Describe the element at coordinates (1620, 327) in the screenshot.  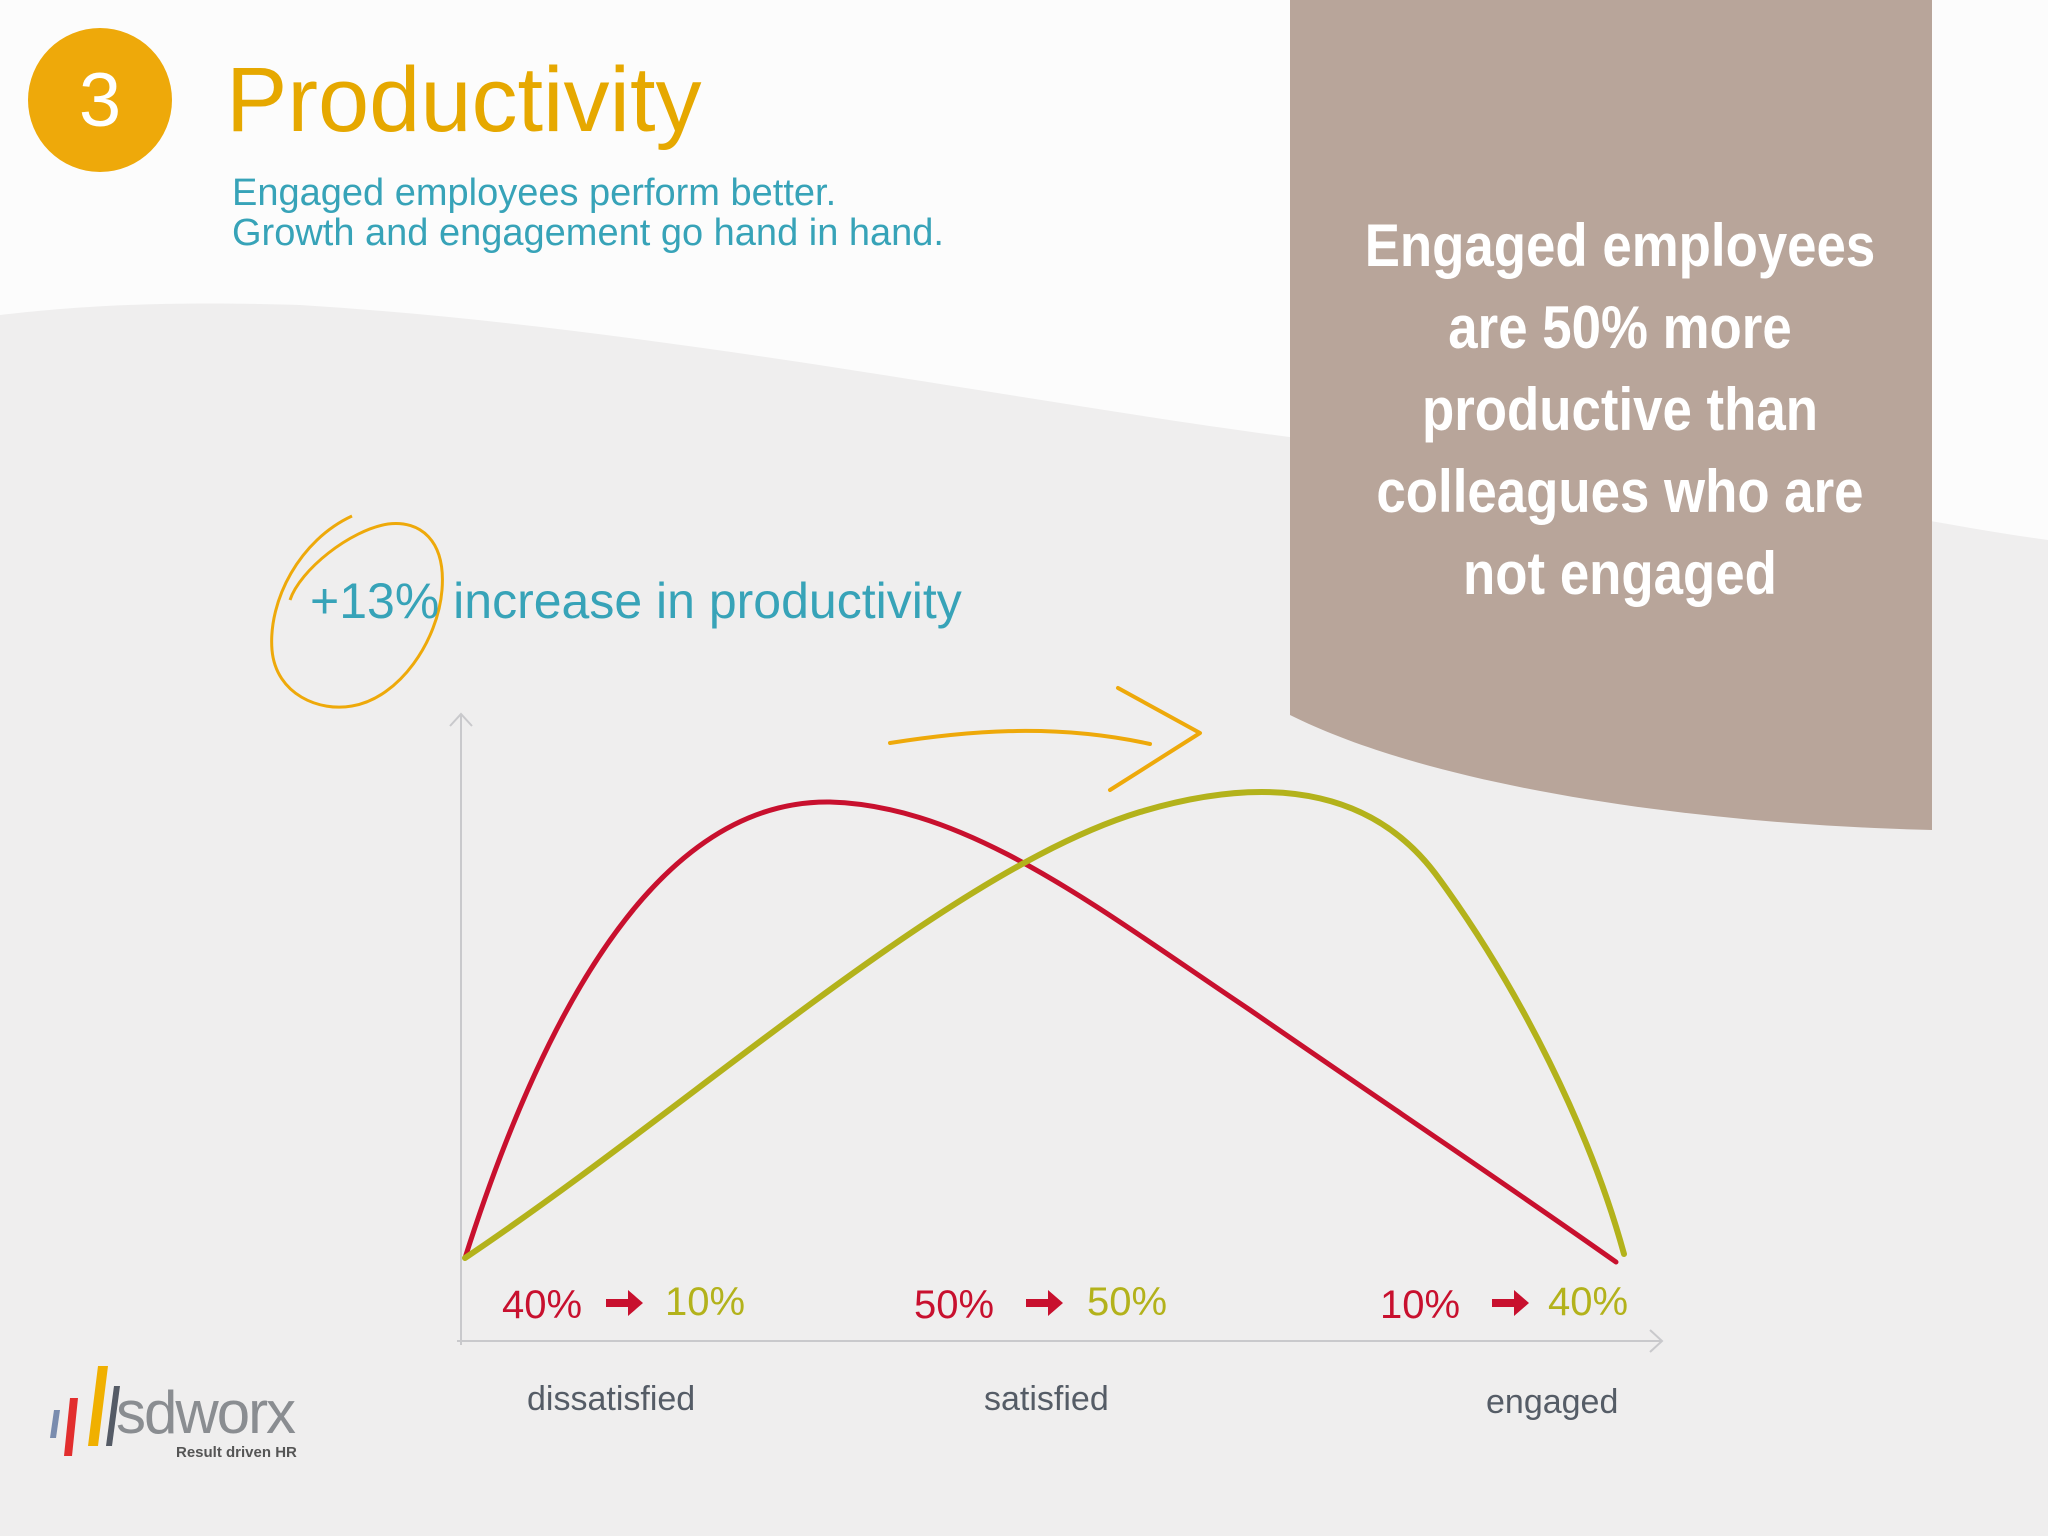
I see `callout-line-2: are 50% more` at that location.